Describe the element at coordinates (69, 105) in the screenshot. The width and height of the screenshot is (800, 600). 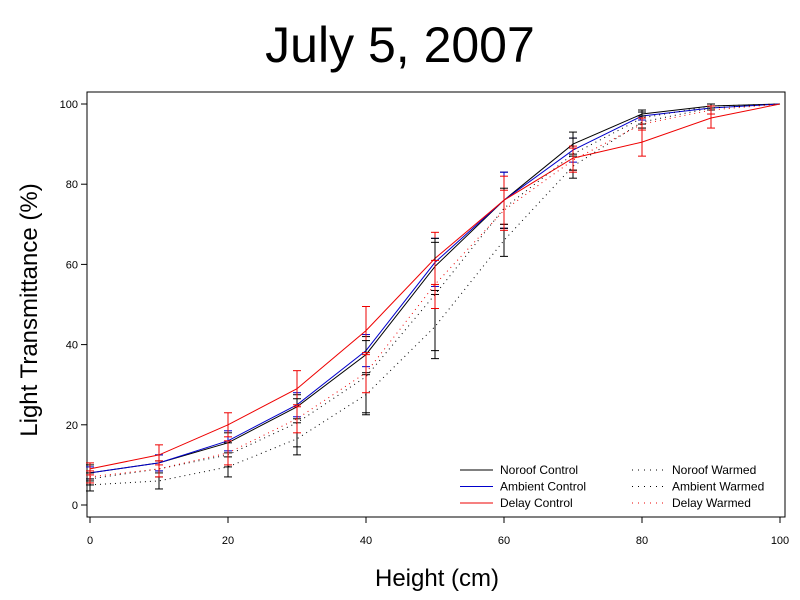
I see `y-tick-label: 100` at that location.